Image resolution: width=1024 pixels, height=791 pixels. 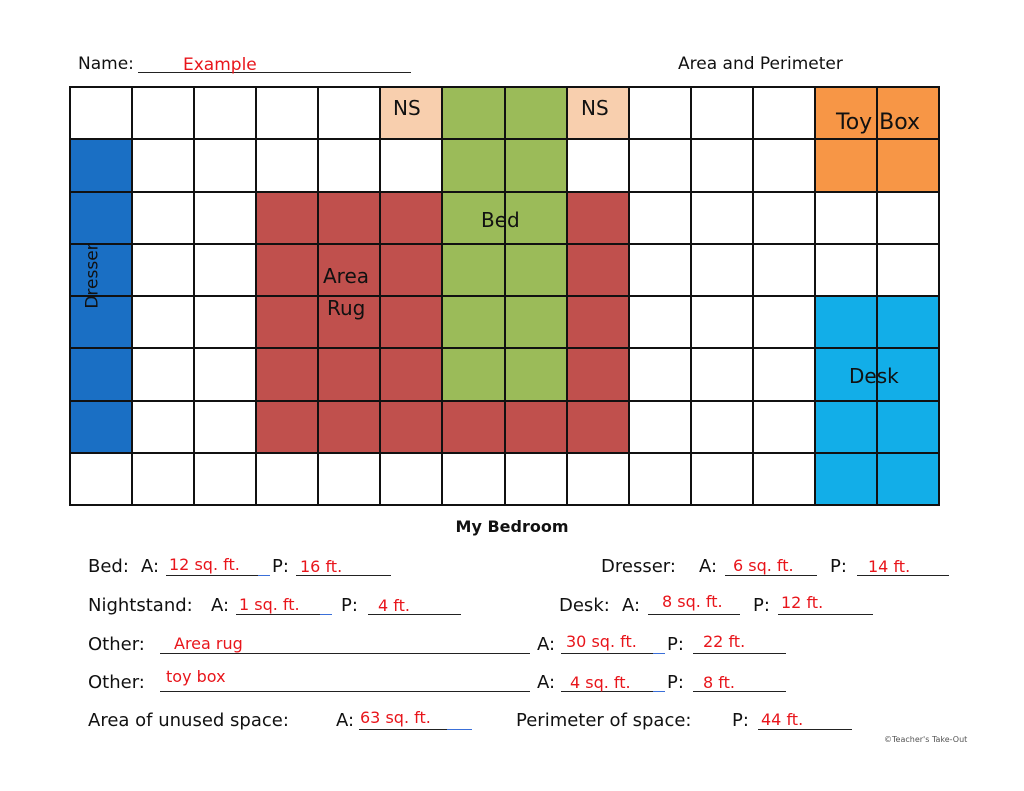 I want to click on dresser-a-label: A:, so click(x=708, y=566).